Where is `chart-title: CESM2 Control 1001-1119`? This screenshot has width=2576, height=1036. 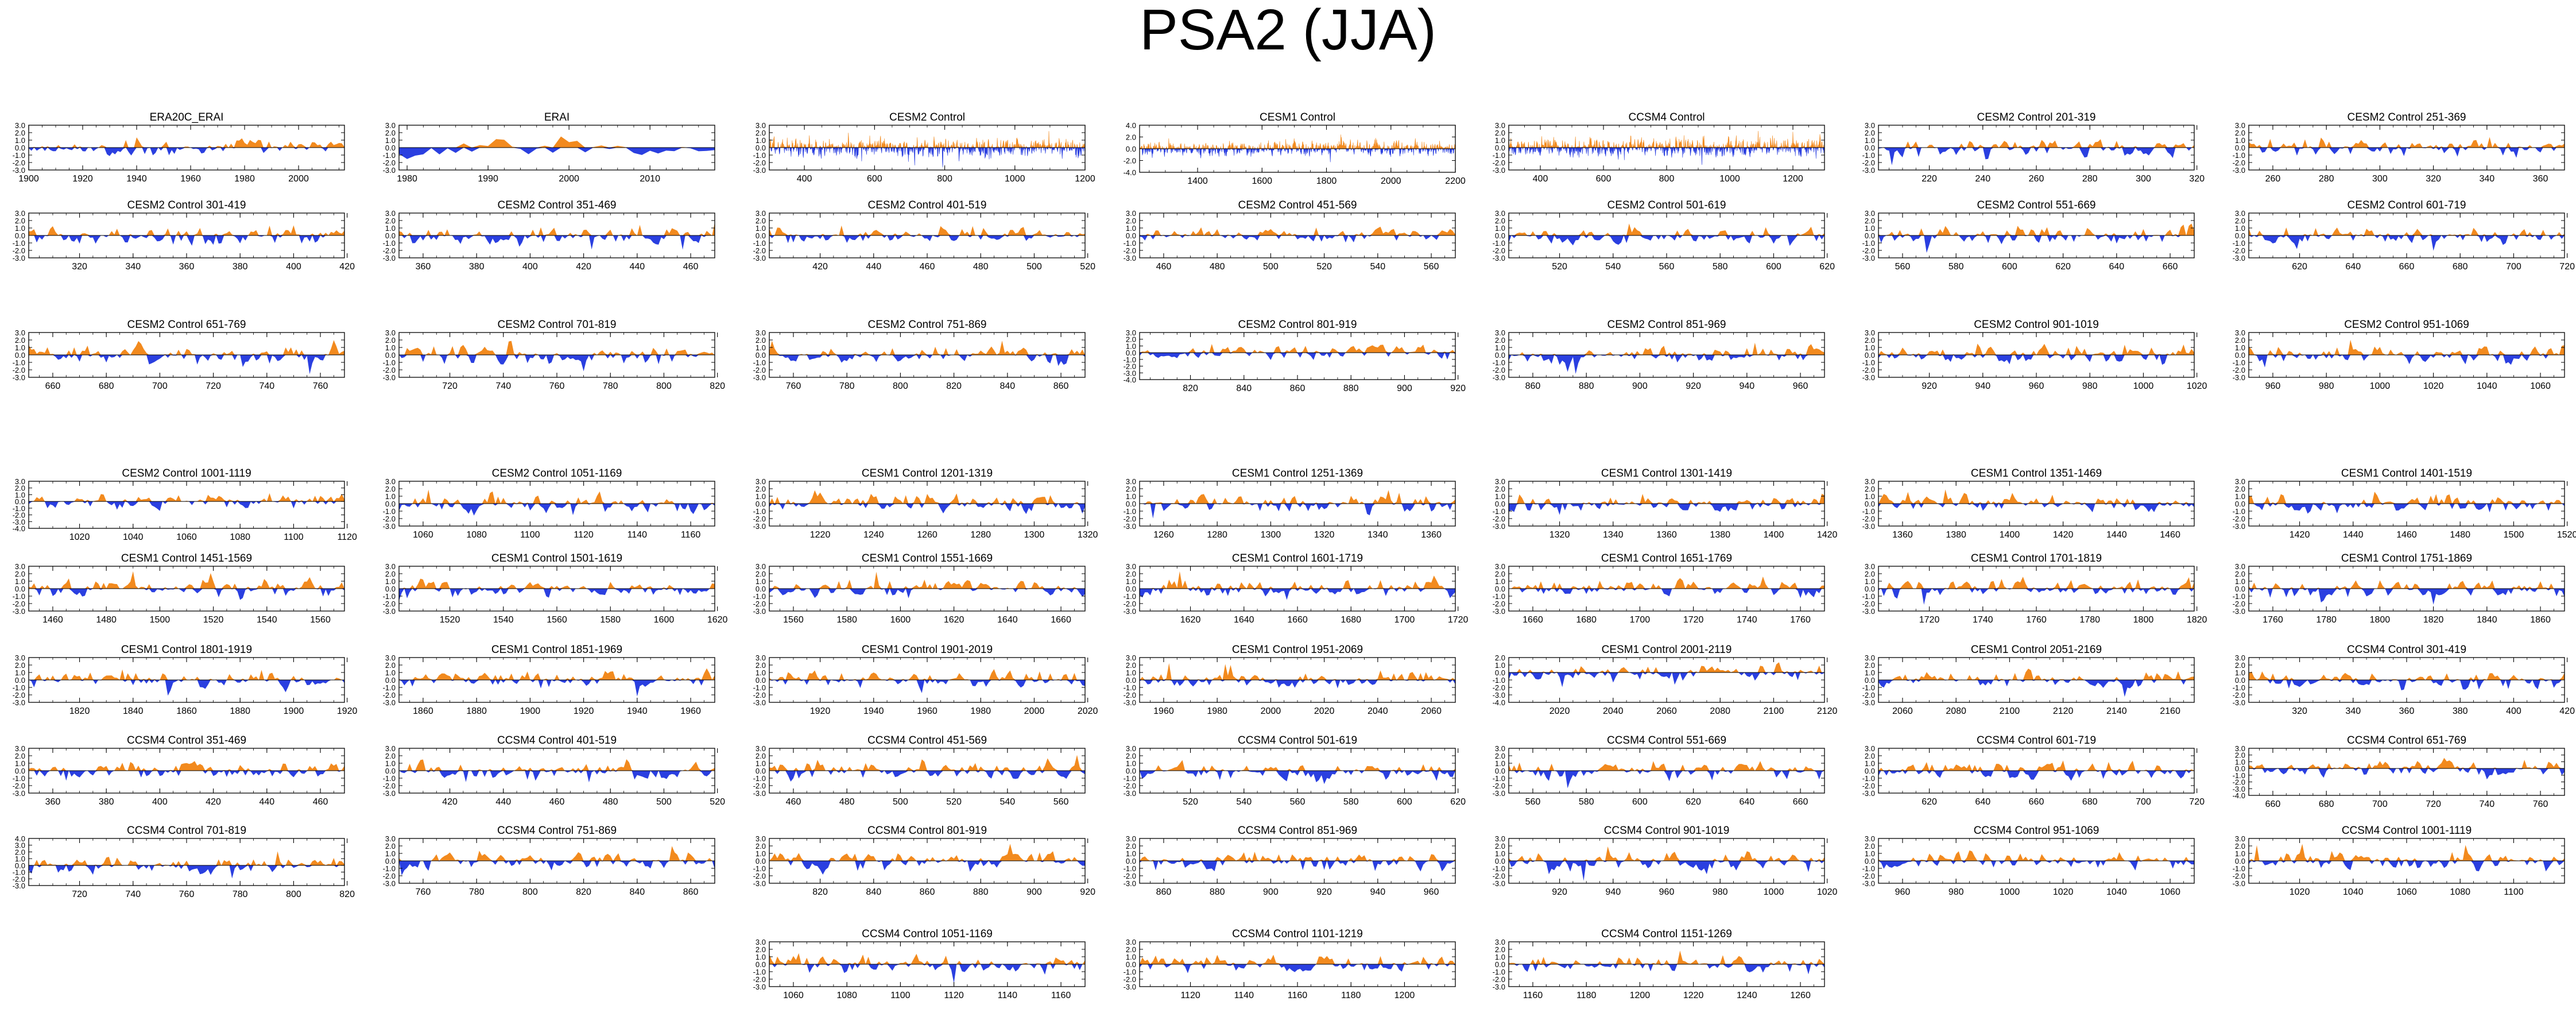
chart-title: CESM2 Control 1001-1119 is located at coordinates (186, 473).